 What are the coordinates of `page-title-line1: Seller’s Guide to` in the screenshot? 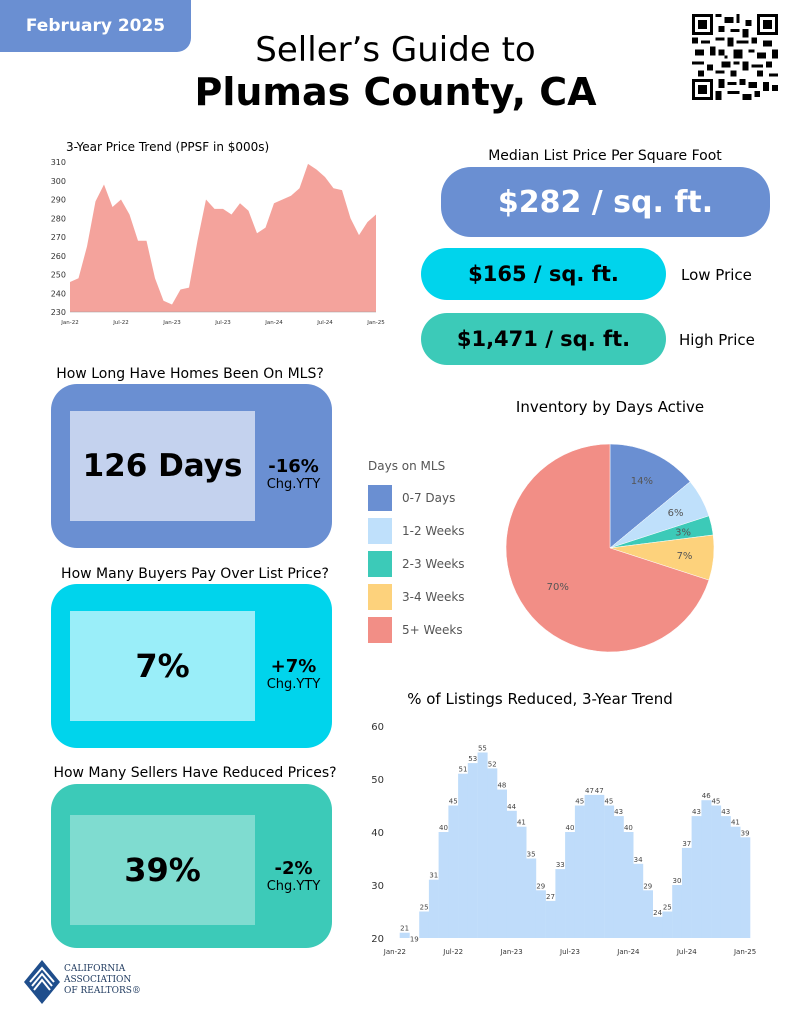 It's located at (395, 50).